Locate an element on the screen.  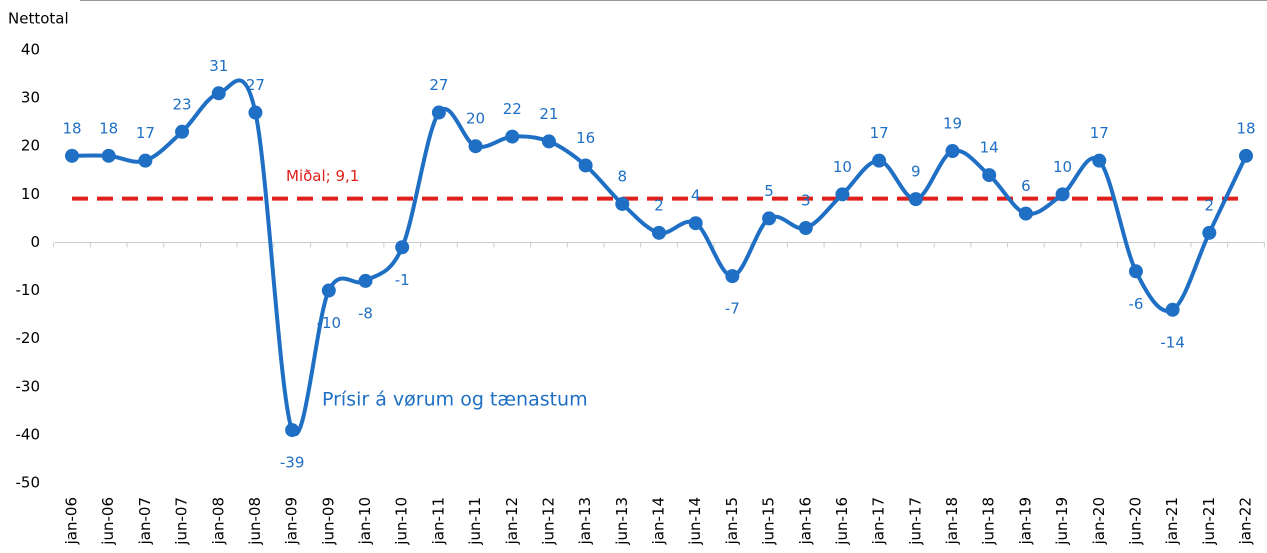
data-label: 9 is located at coordinates (916, 172).